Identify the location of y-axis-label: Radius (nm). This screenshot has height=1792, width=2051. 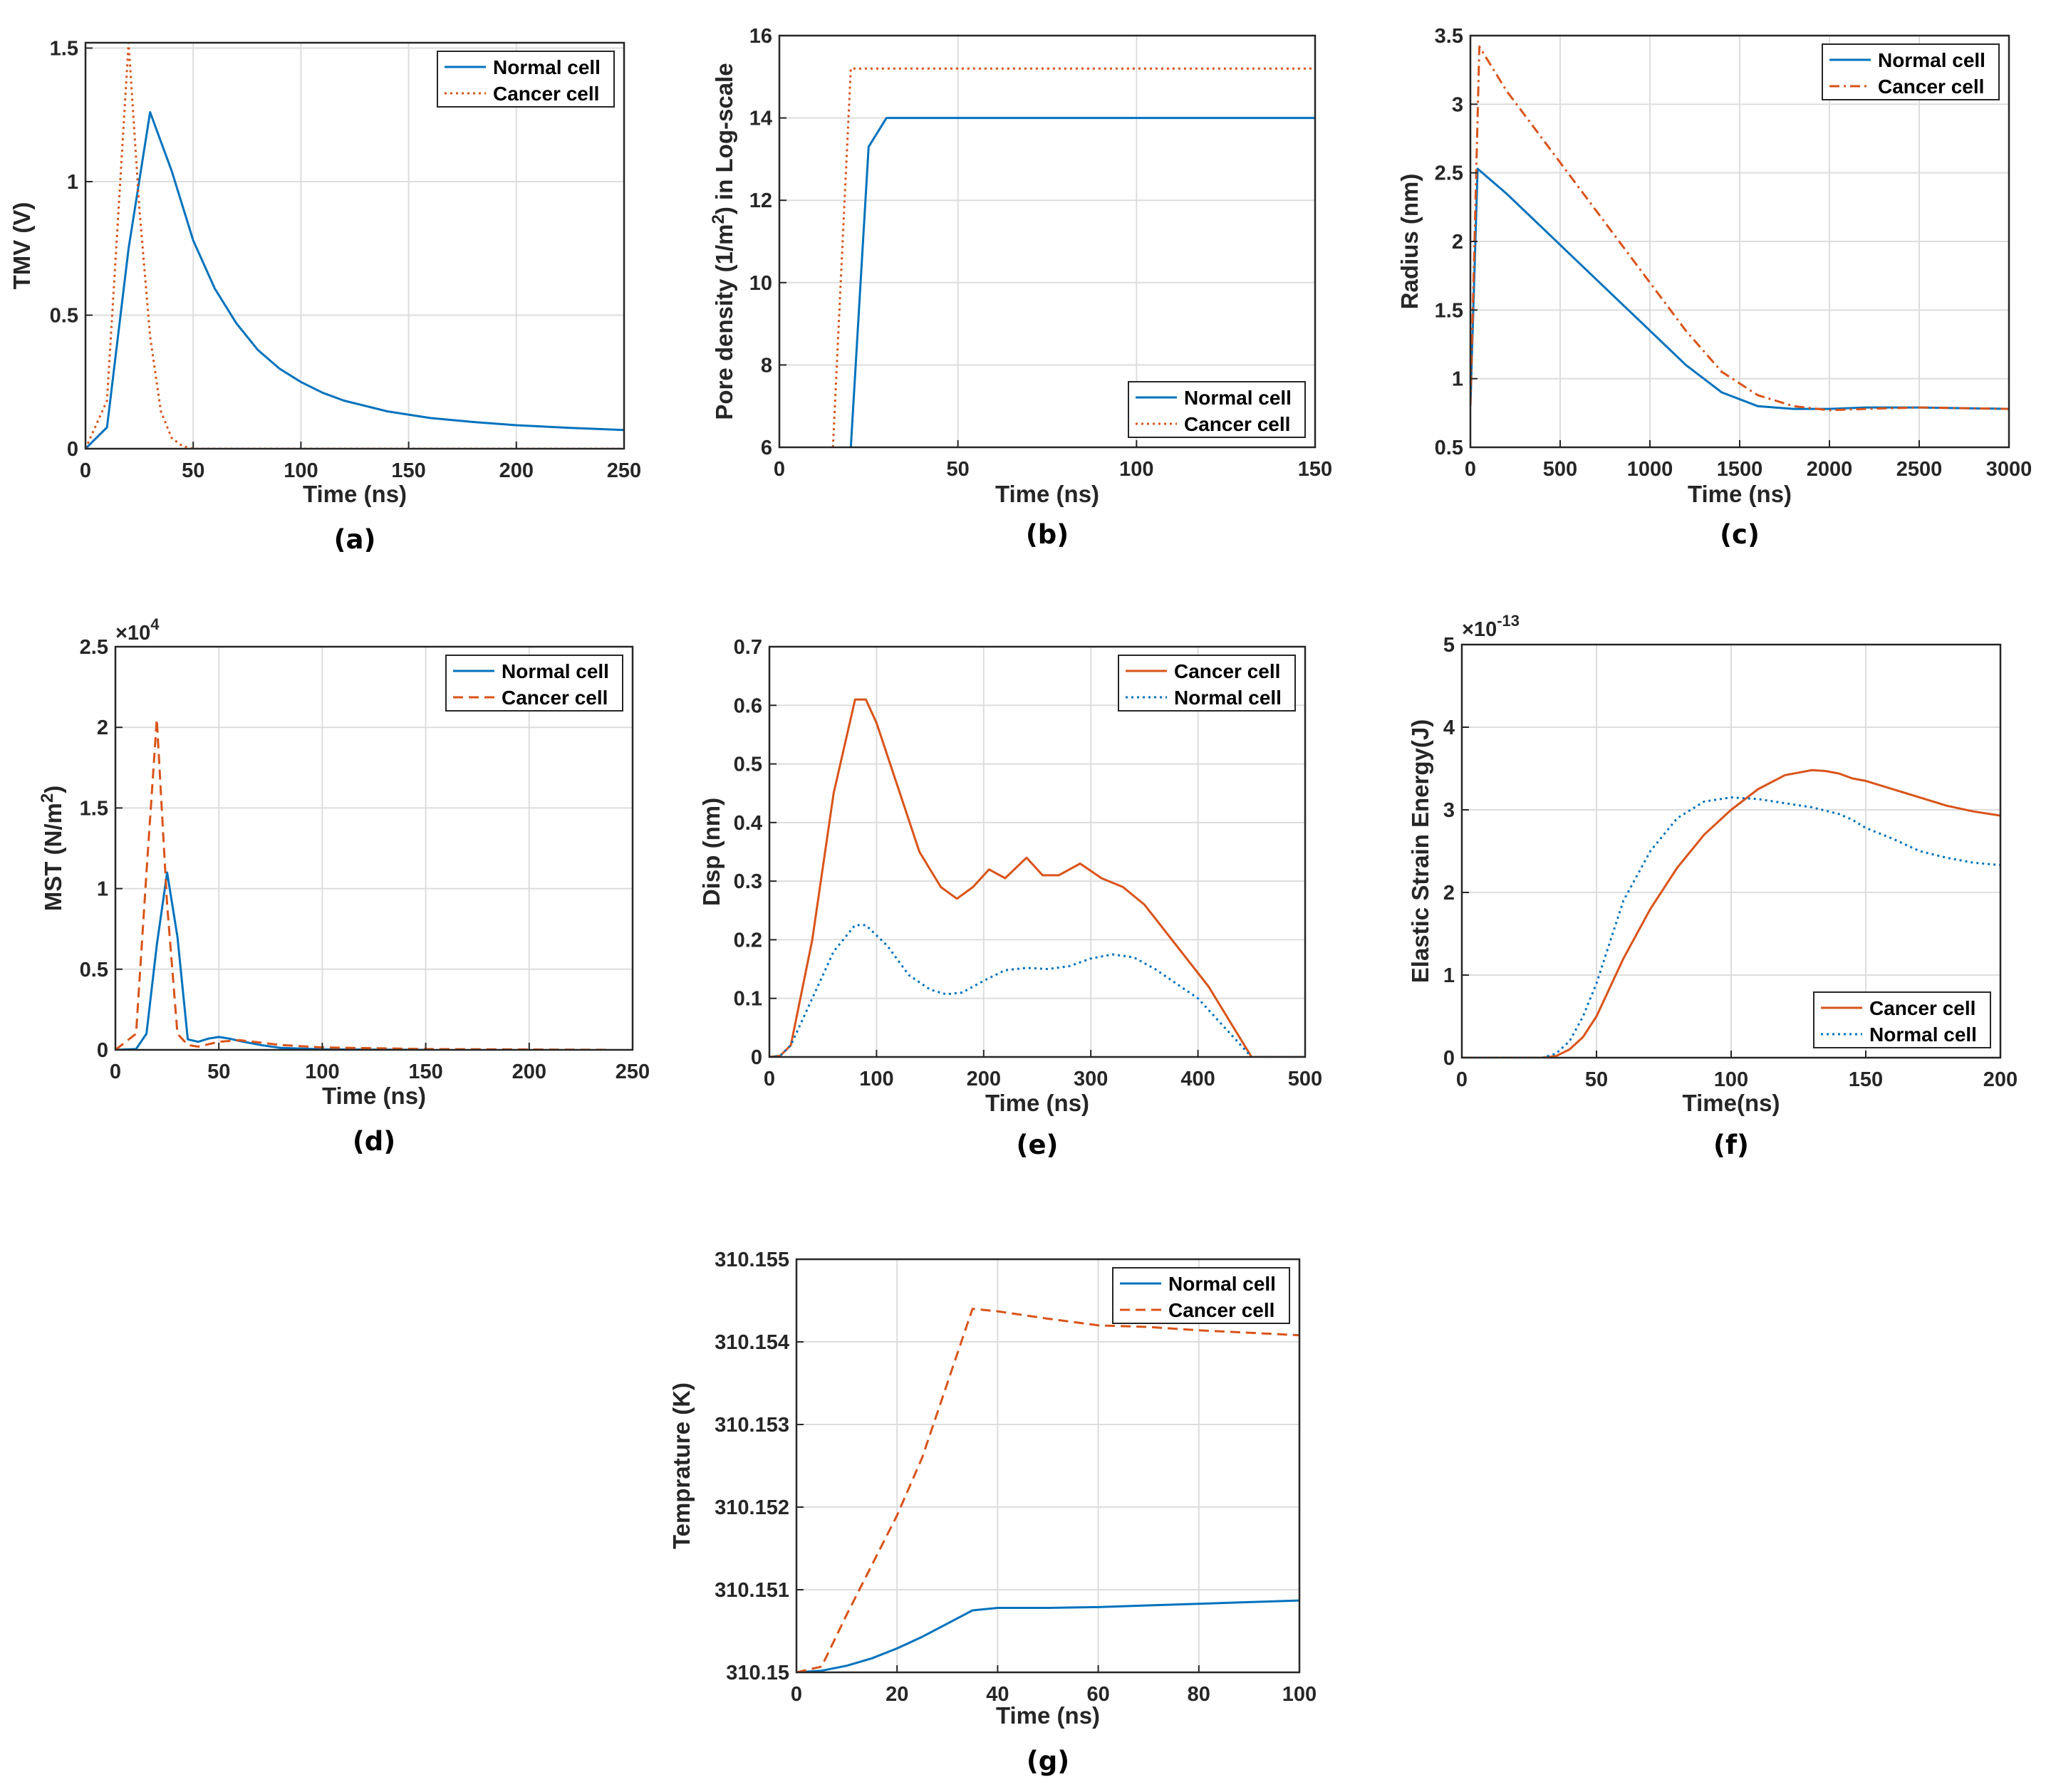
(1409, 242).